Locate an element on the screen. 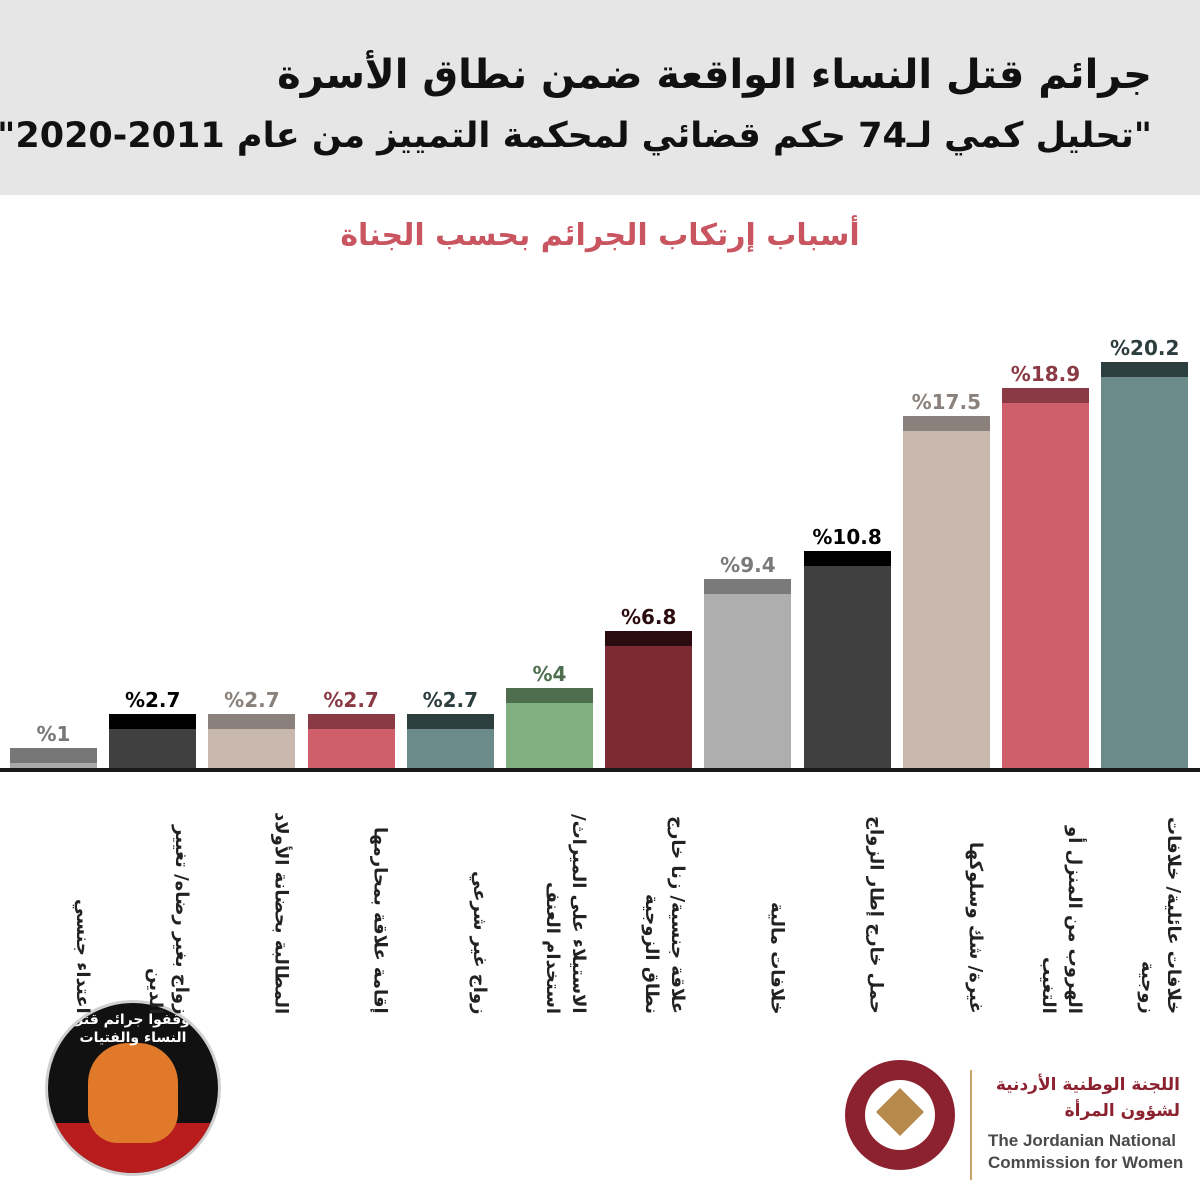 The image size is (1200, 1201). org-name-line: Commission for Women is located at coordinates (1086, 1162).